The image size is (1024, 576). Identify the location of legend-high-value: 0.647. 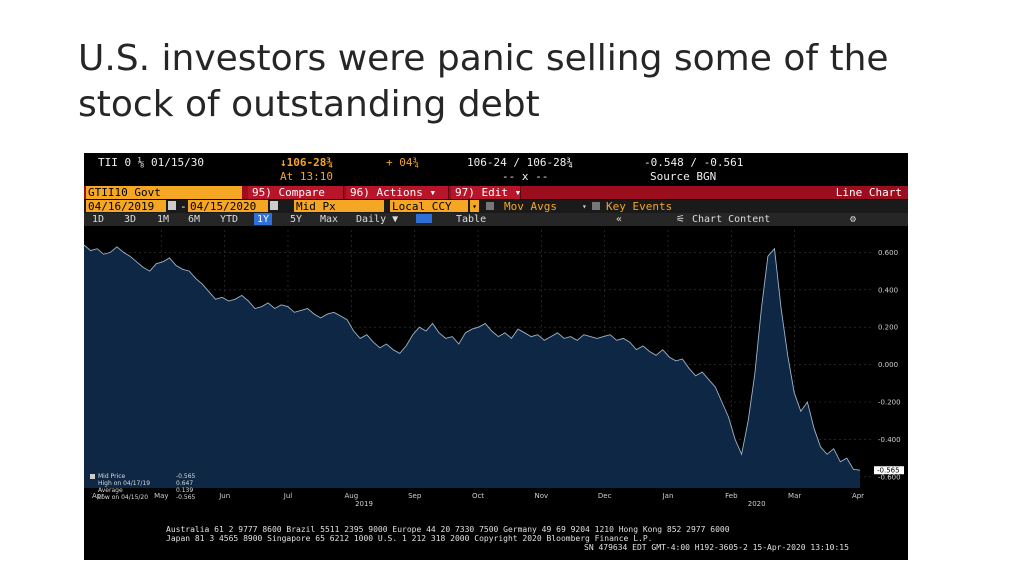
(185, 483).